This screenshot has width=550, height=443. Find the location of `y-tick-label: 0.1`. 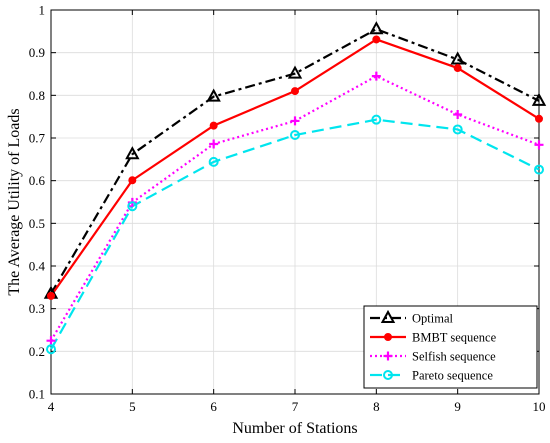

y-tick-label: 0.1 is located at coordinates (37, 394).